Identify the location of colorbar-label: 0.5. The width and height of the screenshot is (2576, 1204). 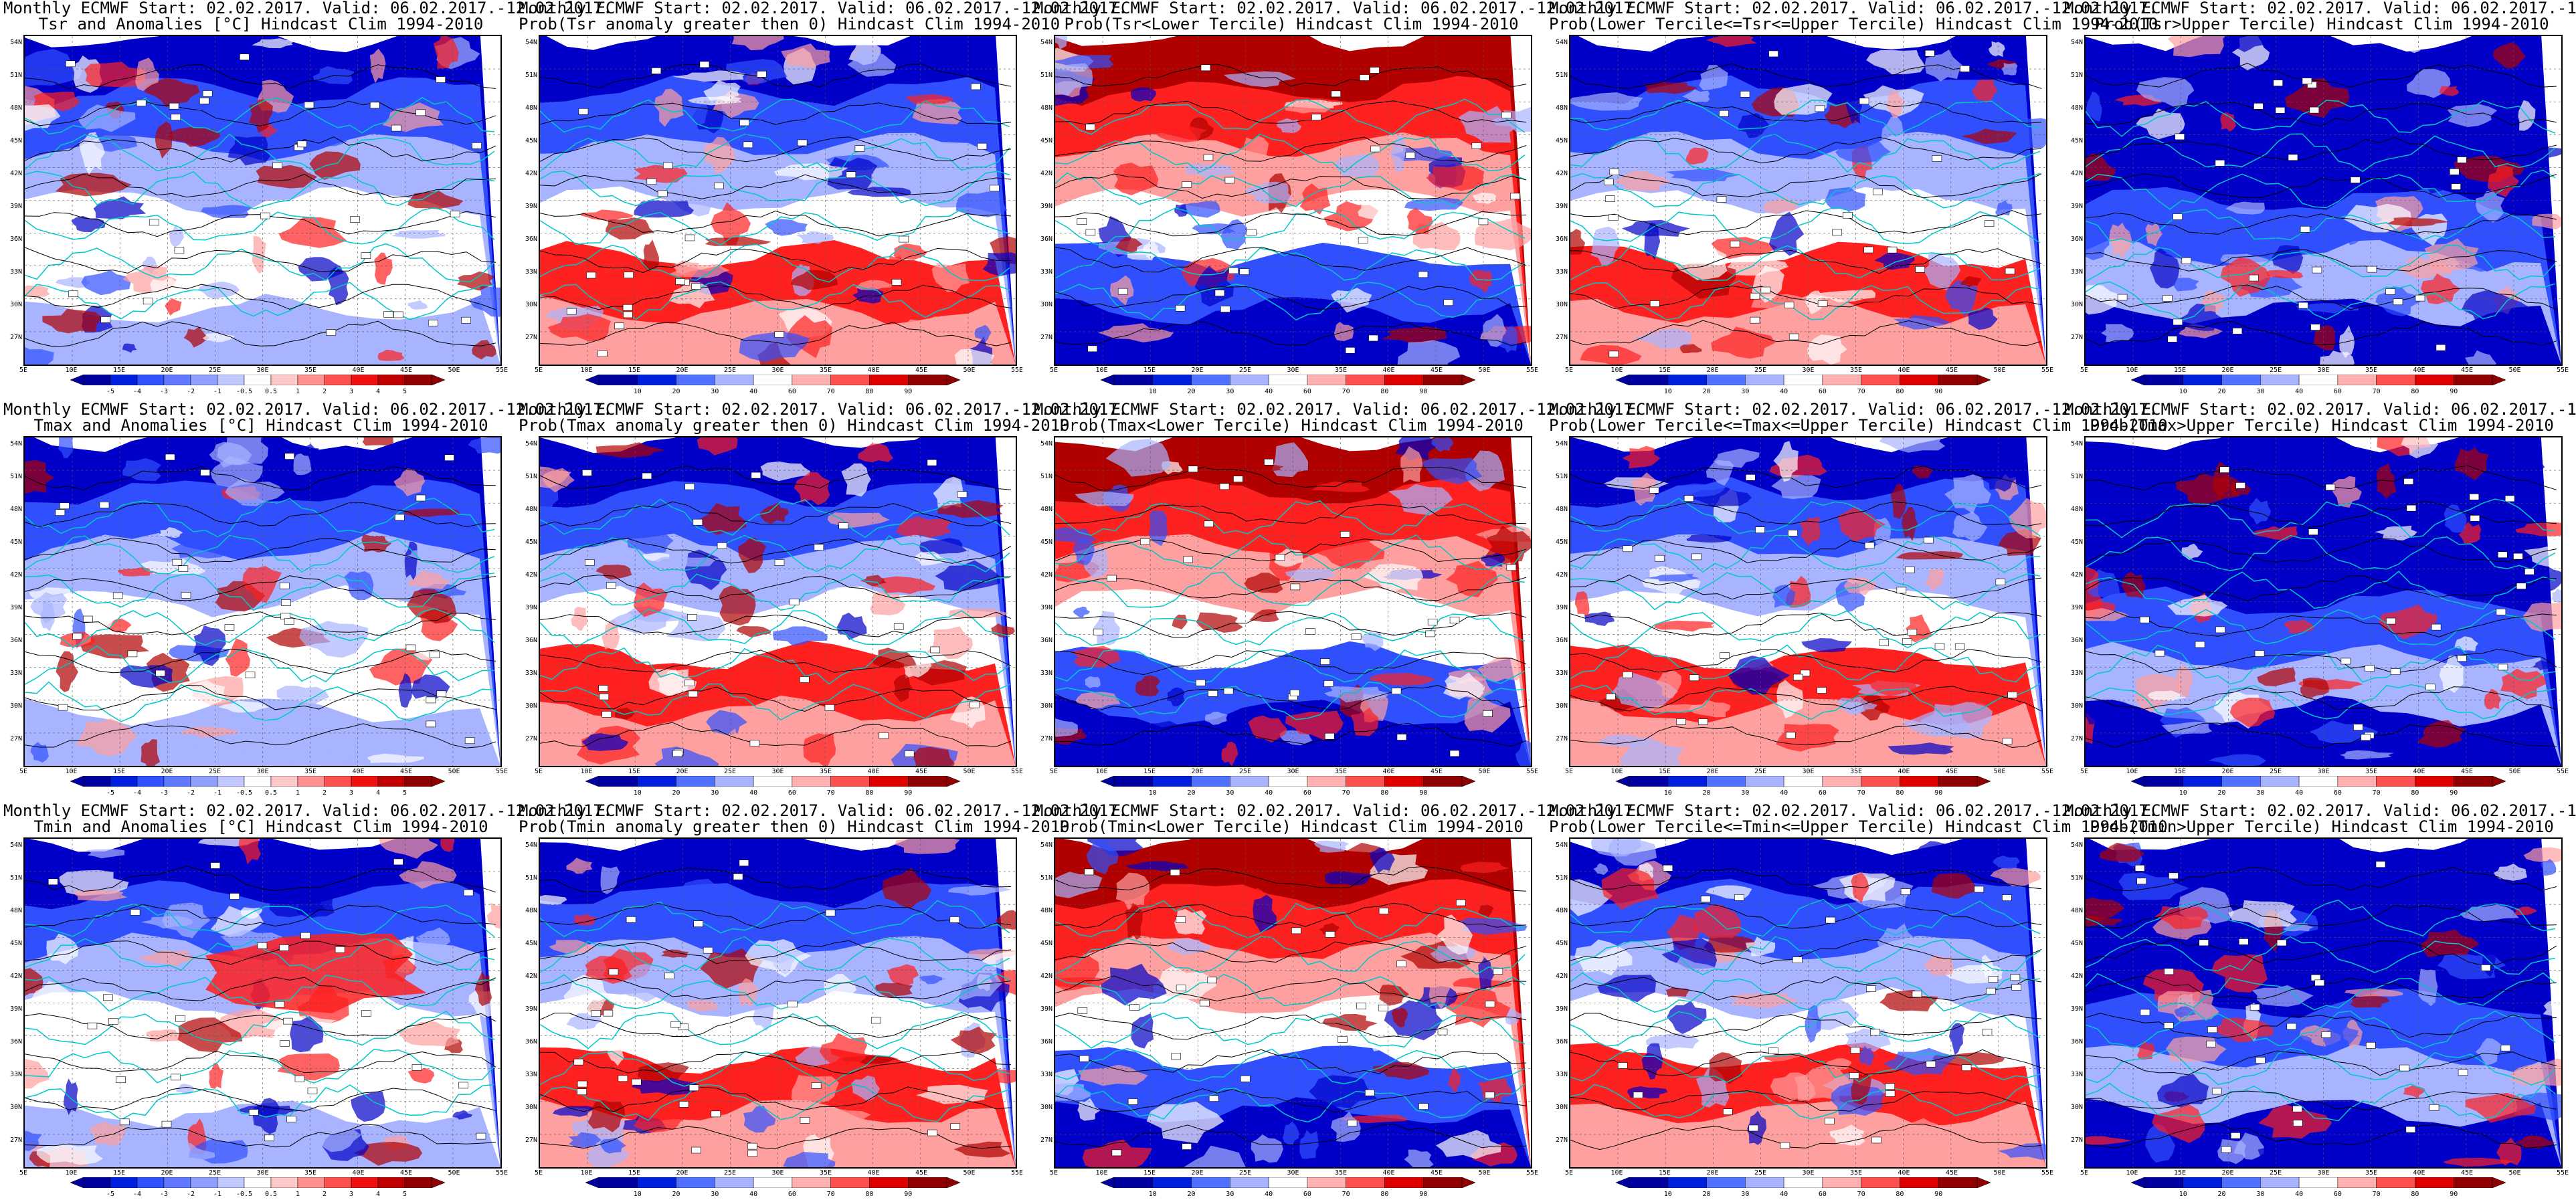
(271, 793).